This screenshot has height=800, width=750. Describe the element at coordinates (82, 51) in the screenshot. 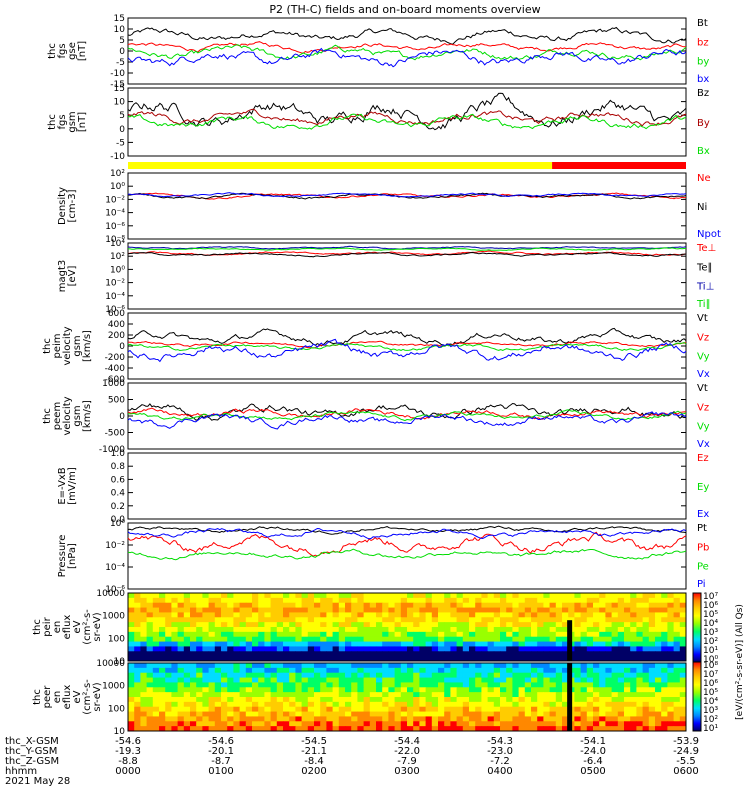

I see `y-axis-label: [nT]` at that location.